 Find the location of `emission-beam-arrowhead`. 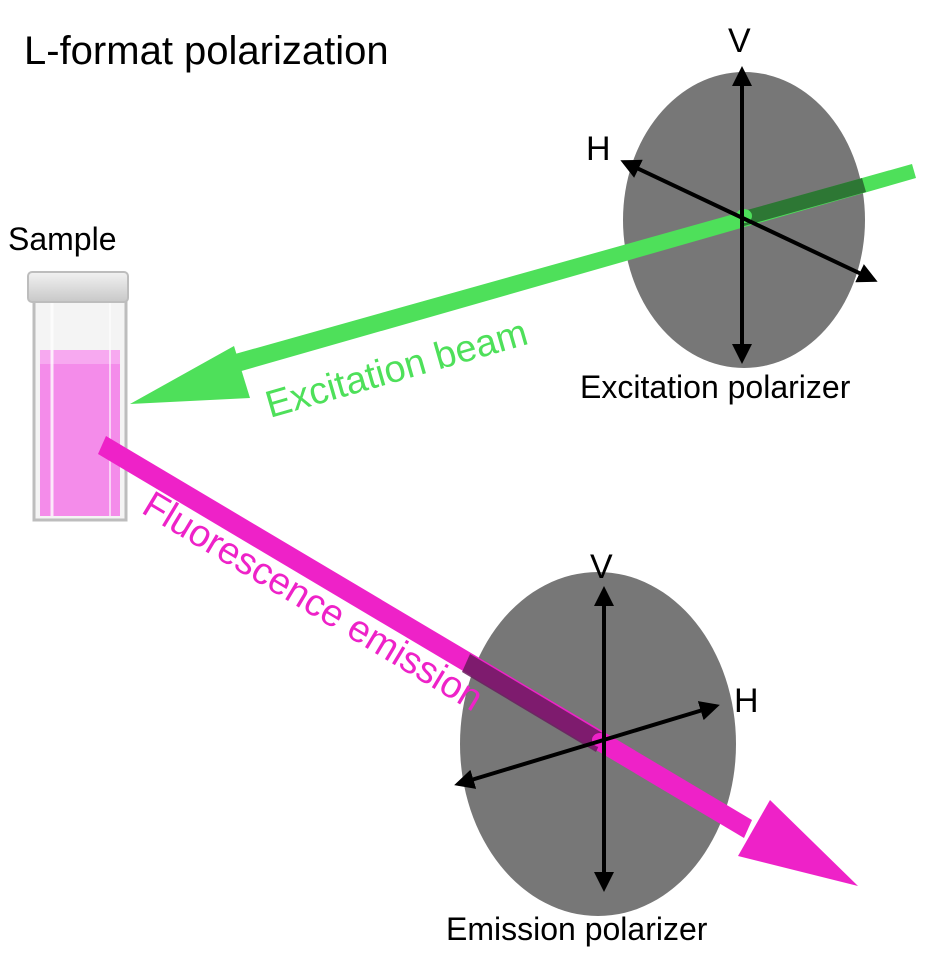

emission-beam-arrowhead is located at coordinates (798, 843).